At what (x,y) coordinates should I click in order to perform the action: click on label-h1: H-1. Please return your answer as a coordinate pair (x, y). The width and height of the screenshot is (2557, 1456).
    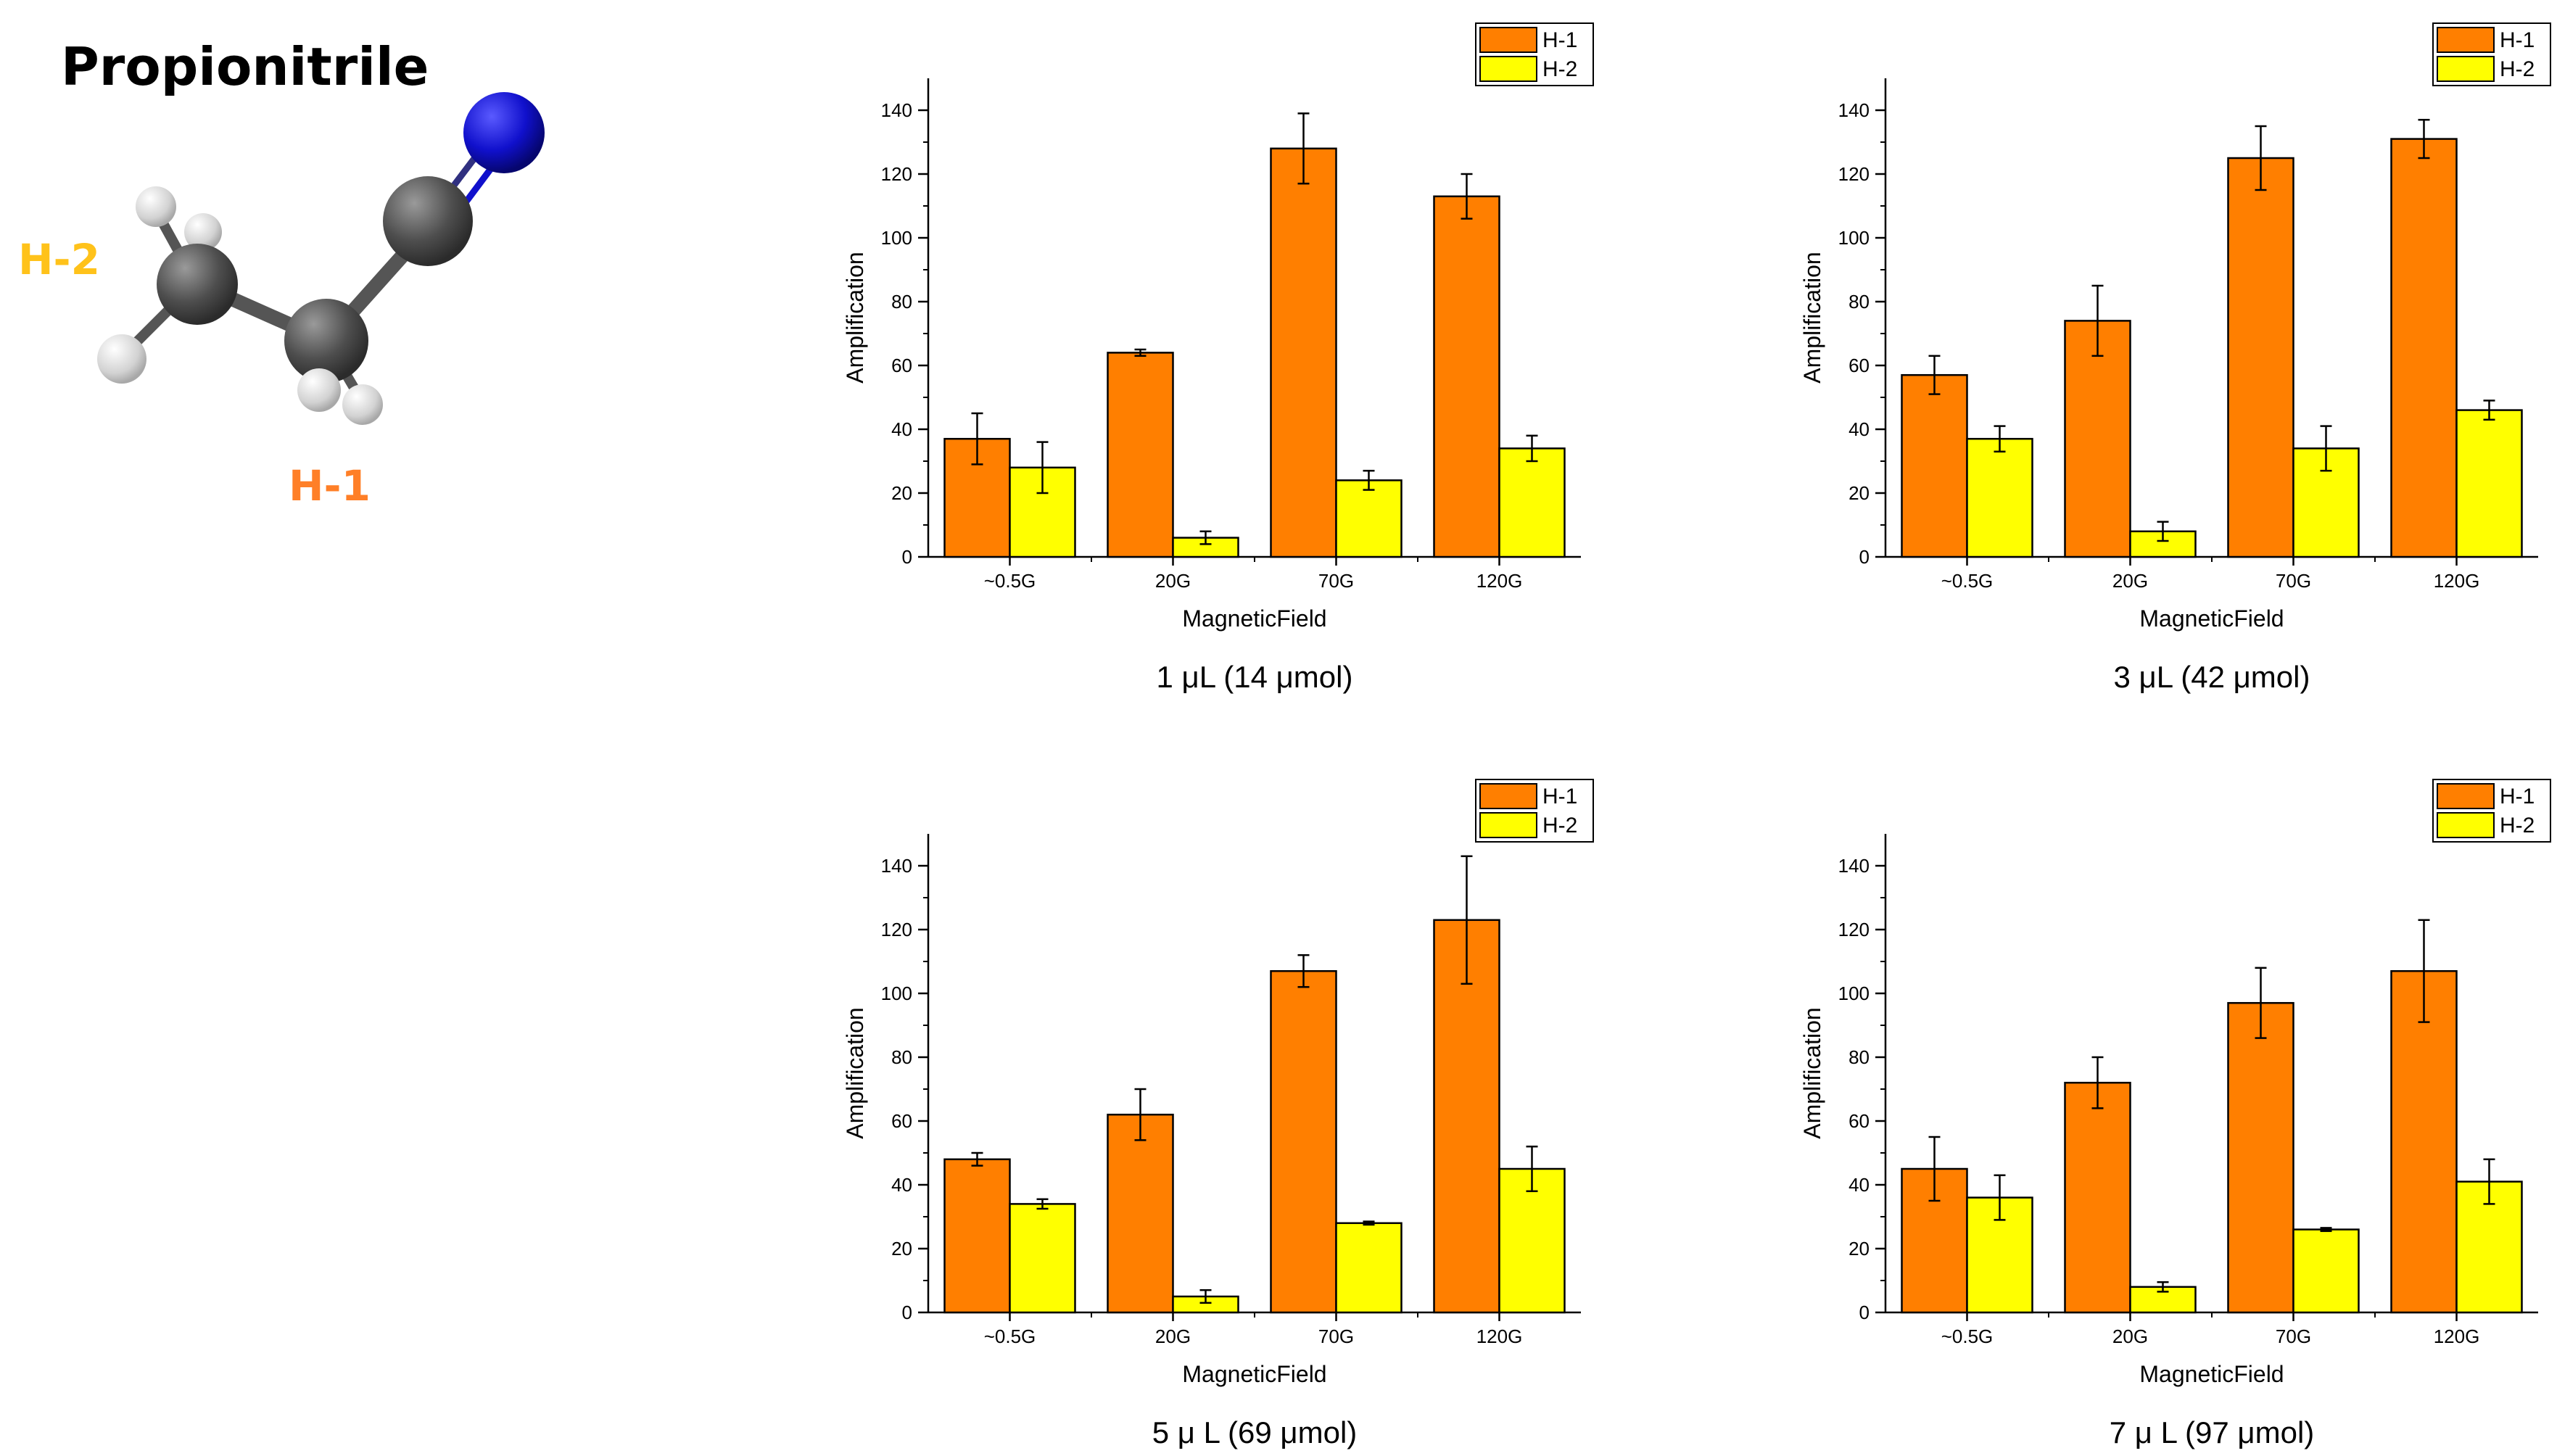
    Looking at the image, I should click on (330, 485).